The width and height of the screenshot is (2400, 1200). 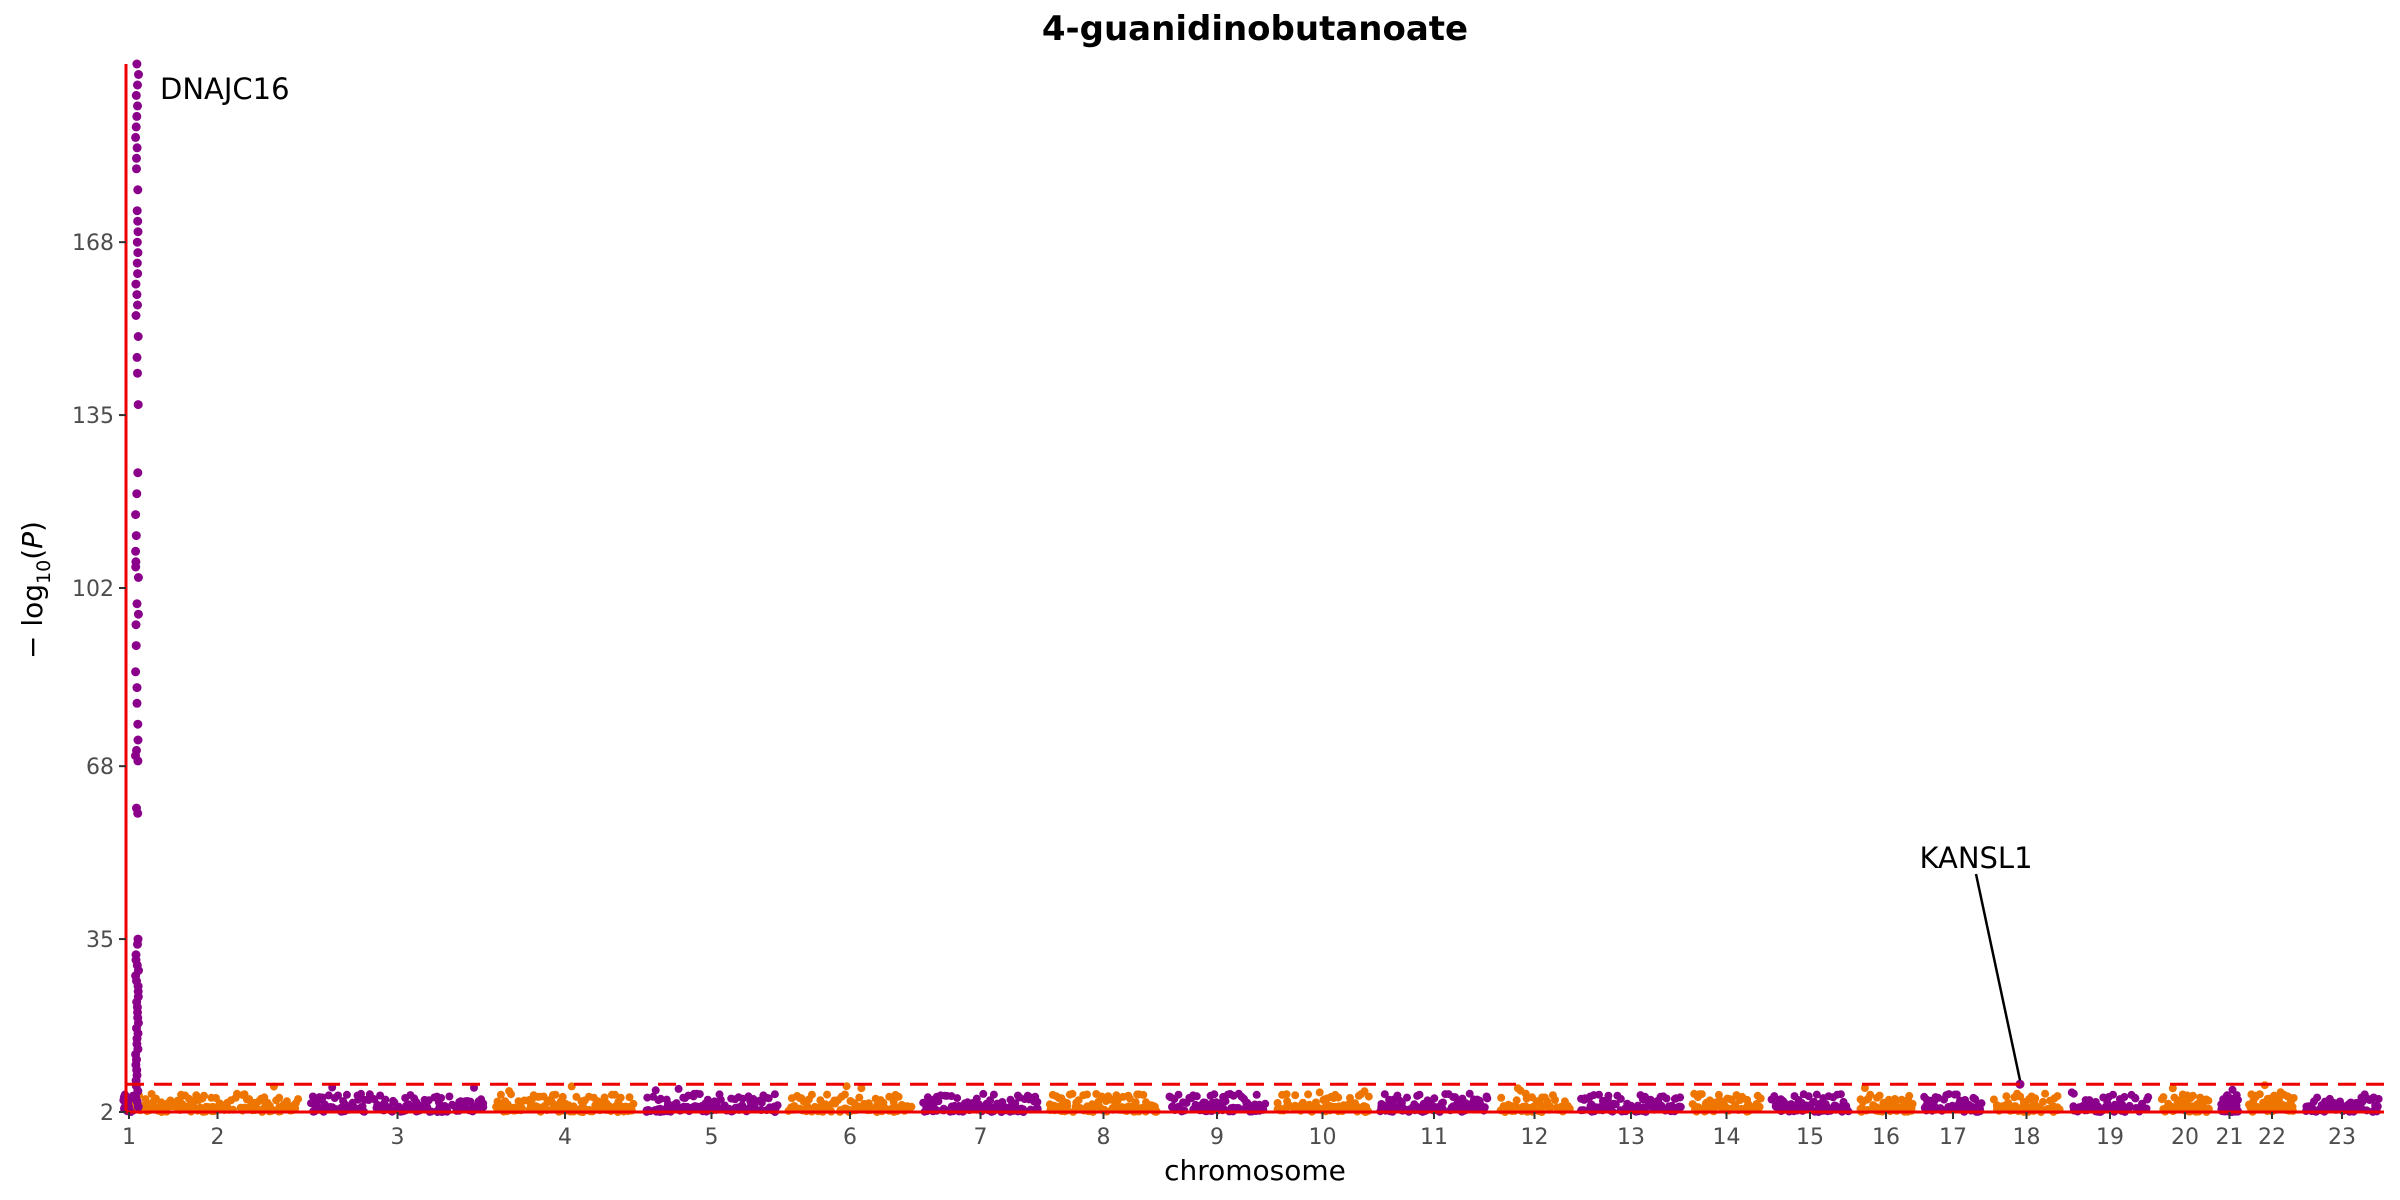 I want to click on x-tick-label: 17, so click(x=1953, y=1137).